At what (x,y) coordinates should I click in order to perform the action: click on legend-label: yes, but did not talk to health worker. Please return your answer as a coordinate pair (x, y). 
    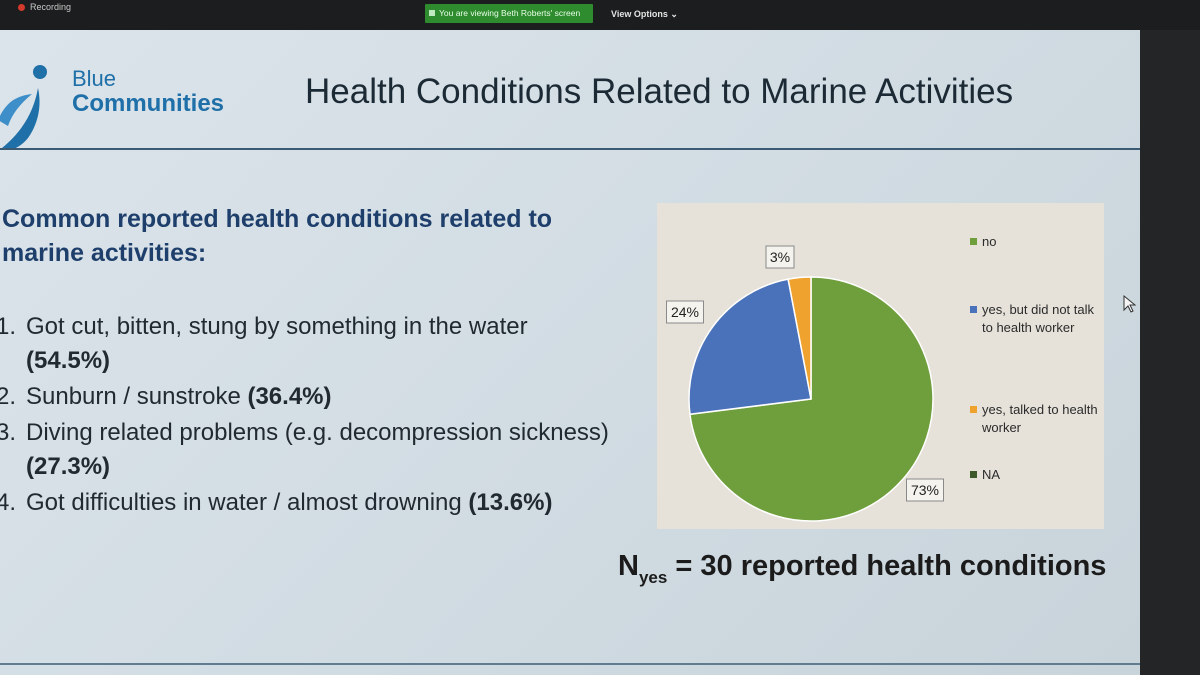
    Looking at the image, I should click on (1038, 318).